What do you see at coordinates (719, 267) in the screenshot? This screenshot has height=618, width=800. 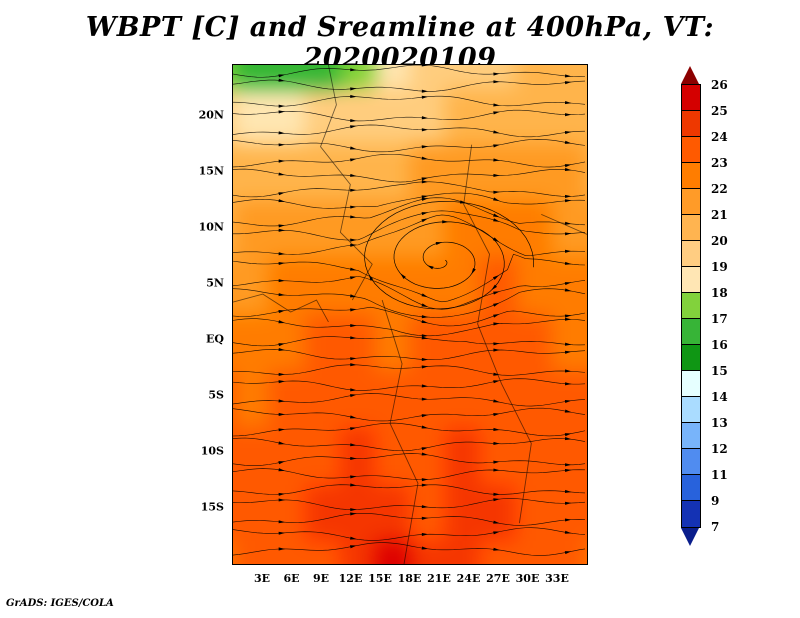 I see `colorbar-label: 19` at bounding box center [719, 267].